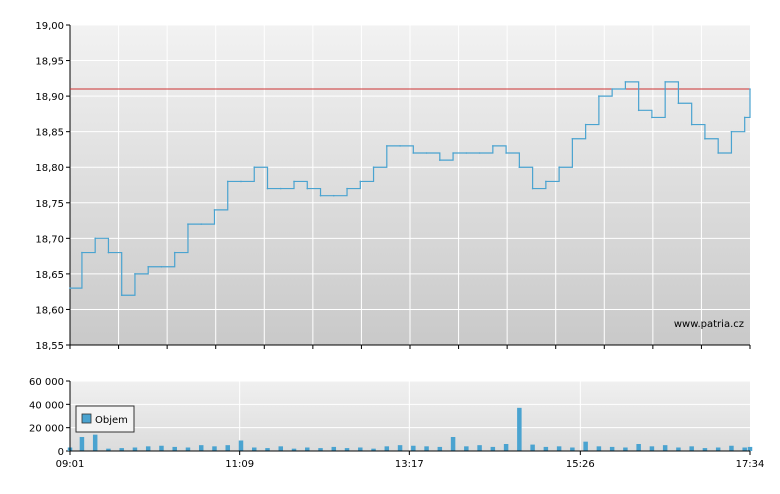 This screenshot has height=494, width=780. I want to click on volume-x-tick-label: 15:26, so click(580, 464).